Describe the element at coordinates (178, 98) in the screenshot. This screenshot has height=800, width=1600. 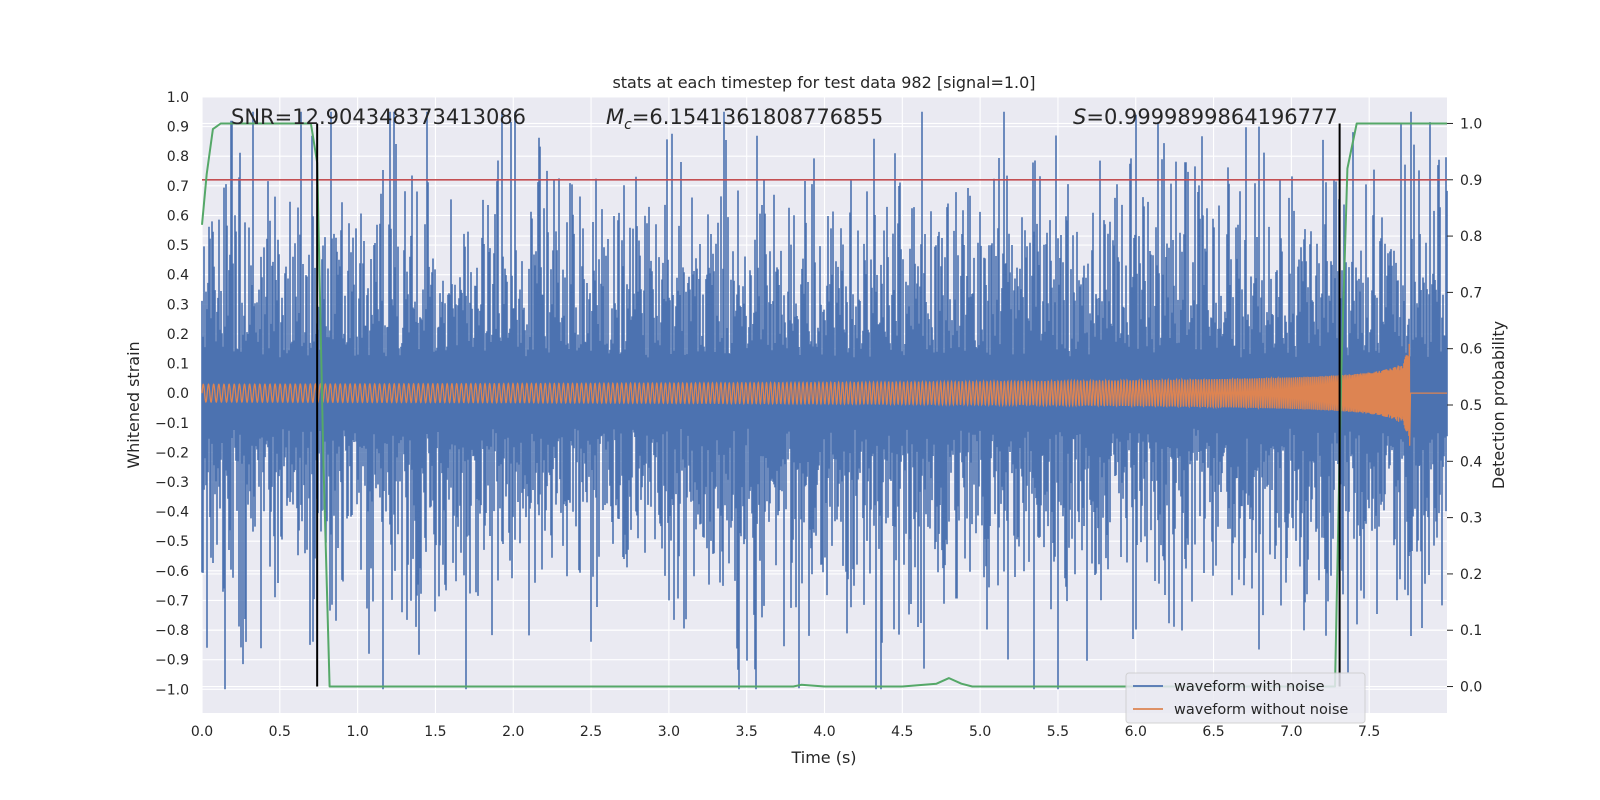
I see `y-tick-label: 1.0` at that location.